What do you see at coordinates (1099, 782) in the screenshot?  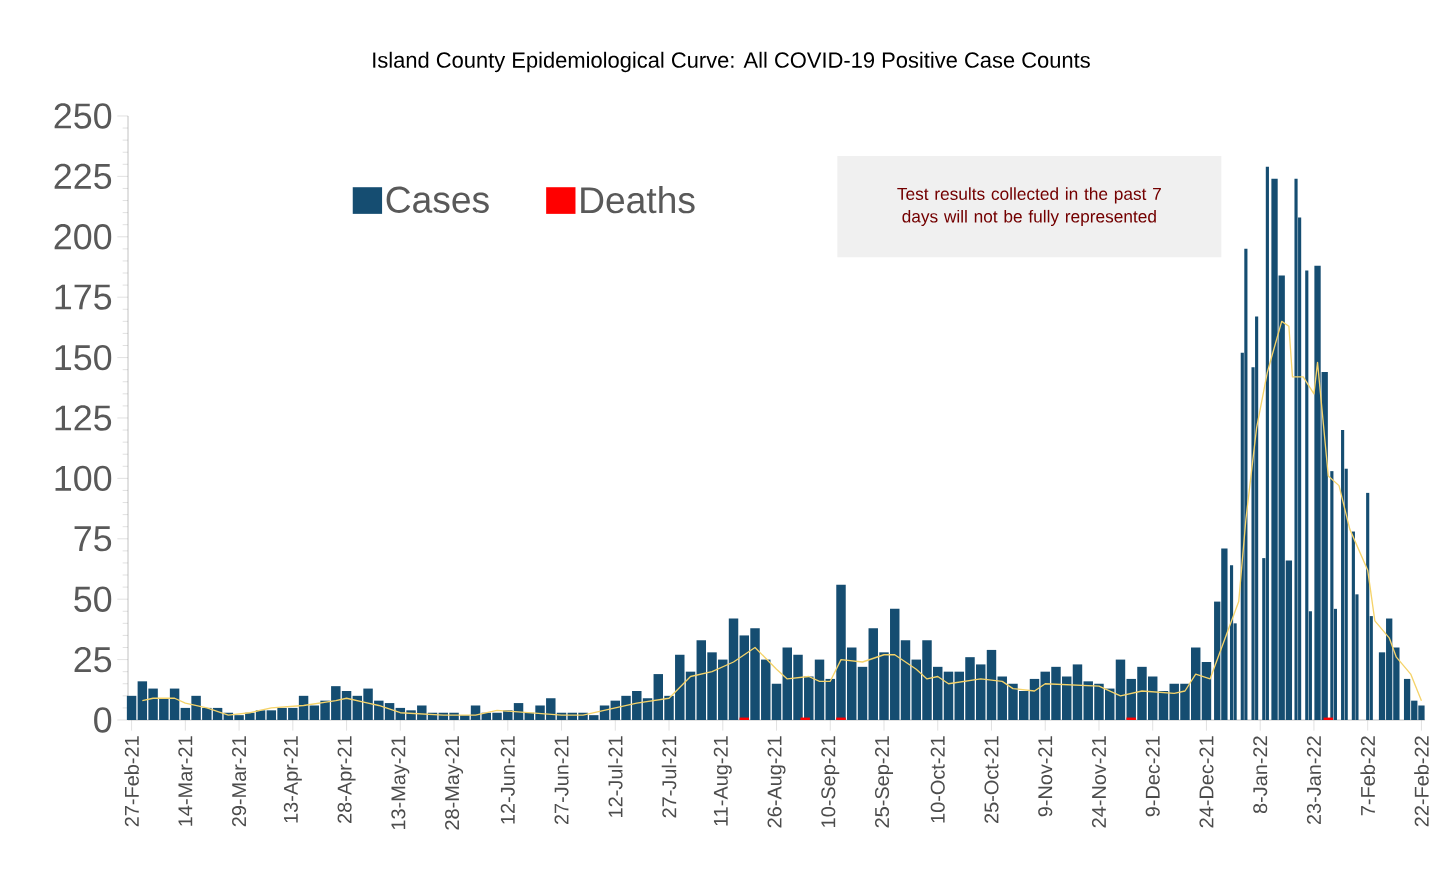 I see `x-tick-label: 24-Nov-21` at bounding box center [1099, 782].